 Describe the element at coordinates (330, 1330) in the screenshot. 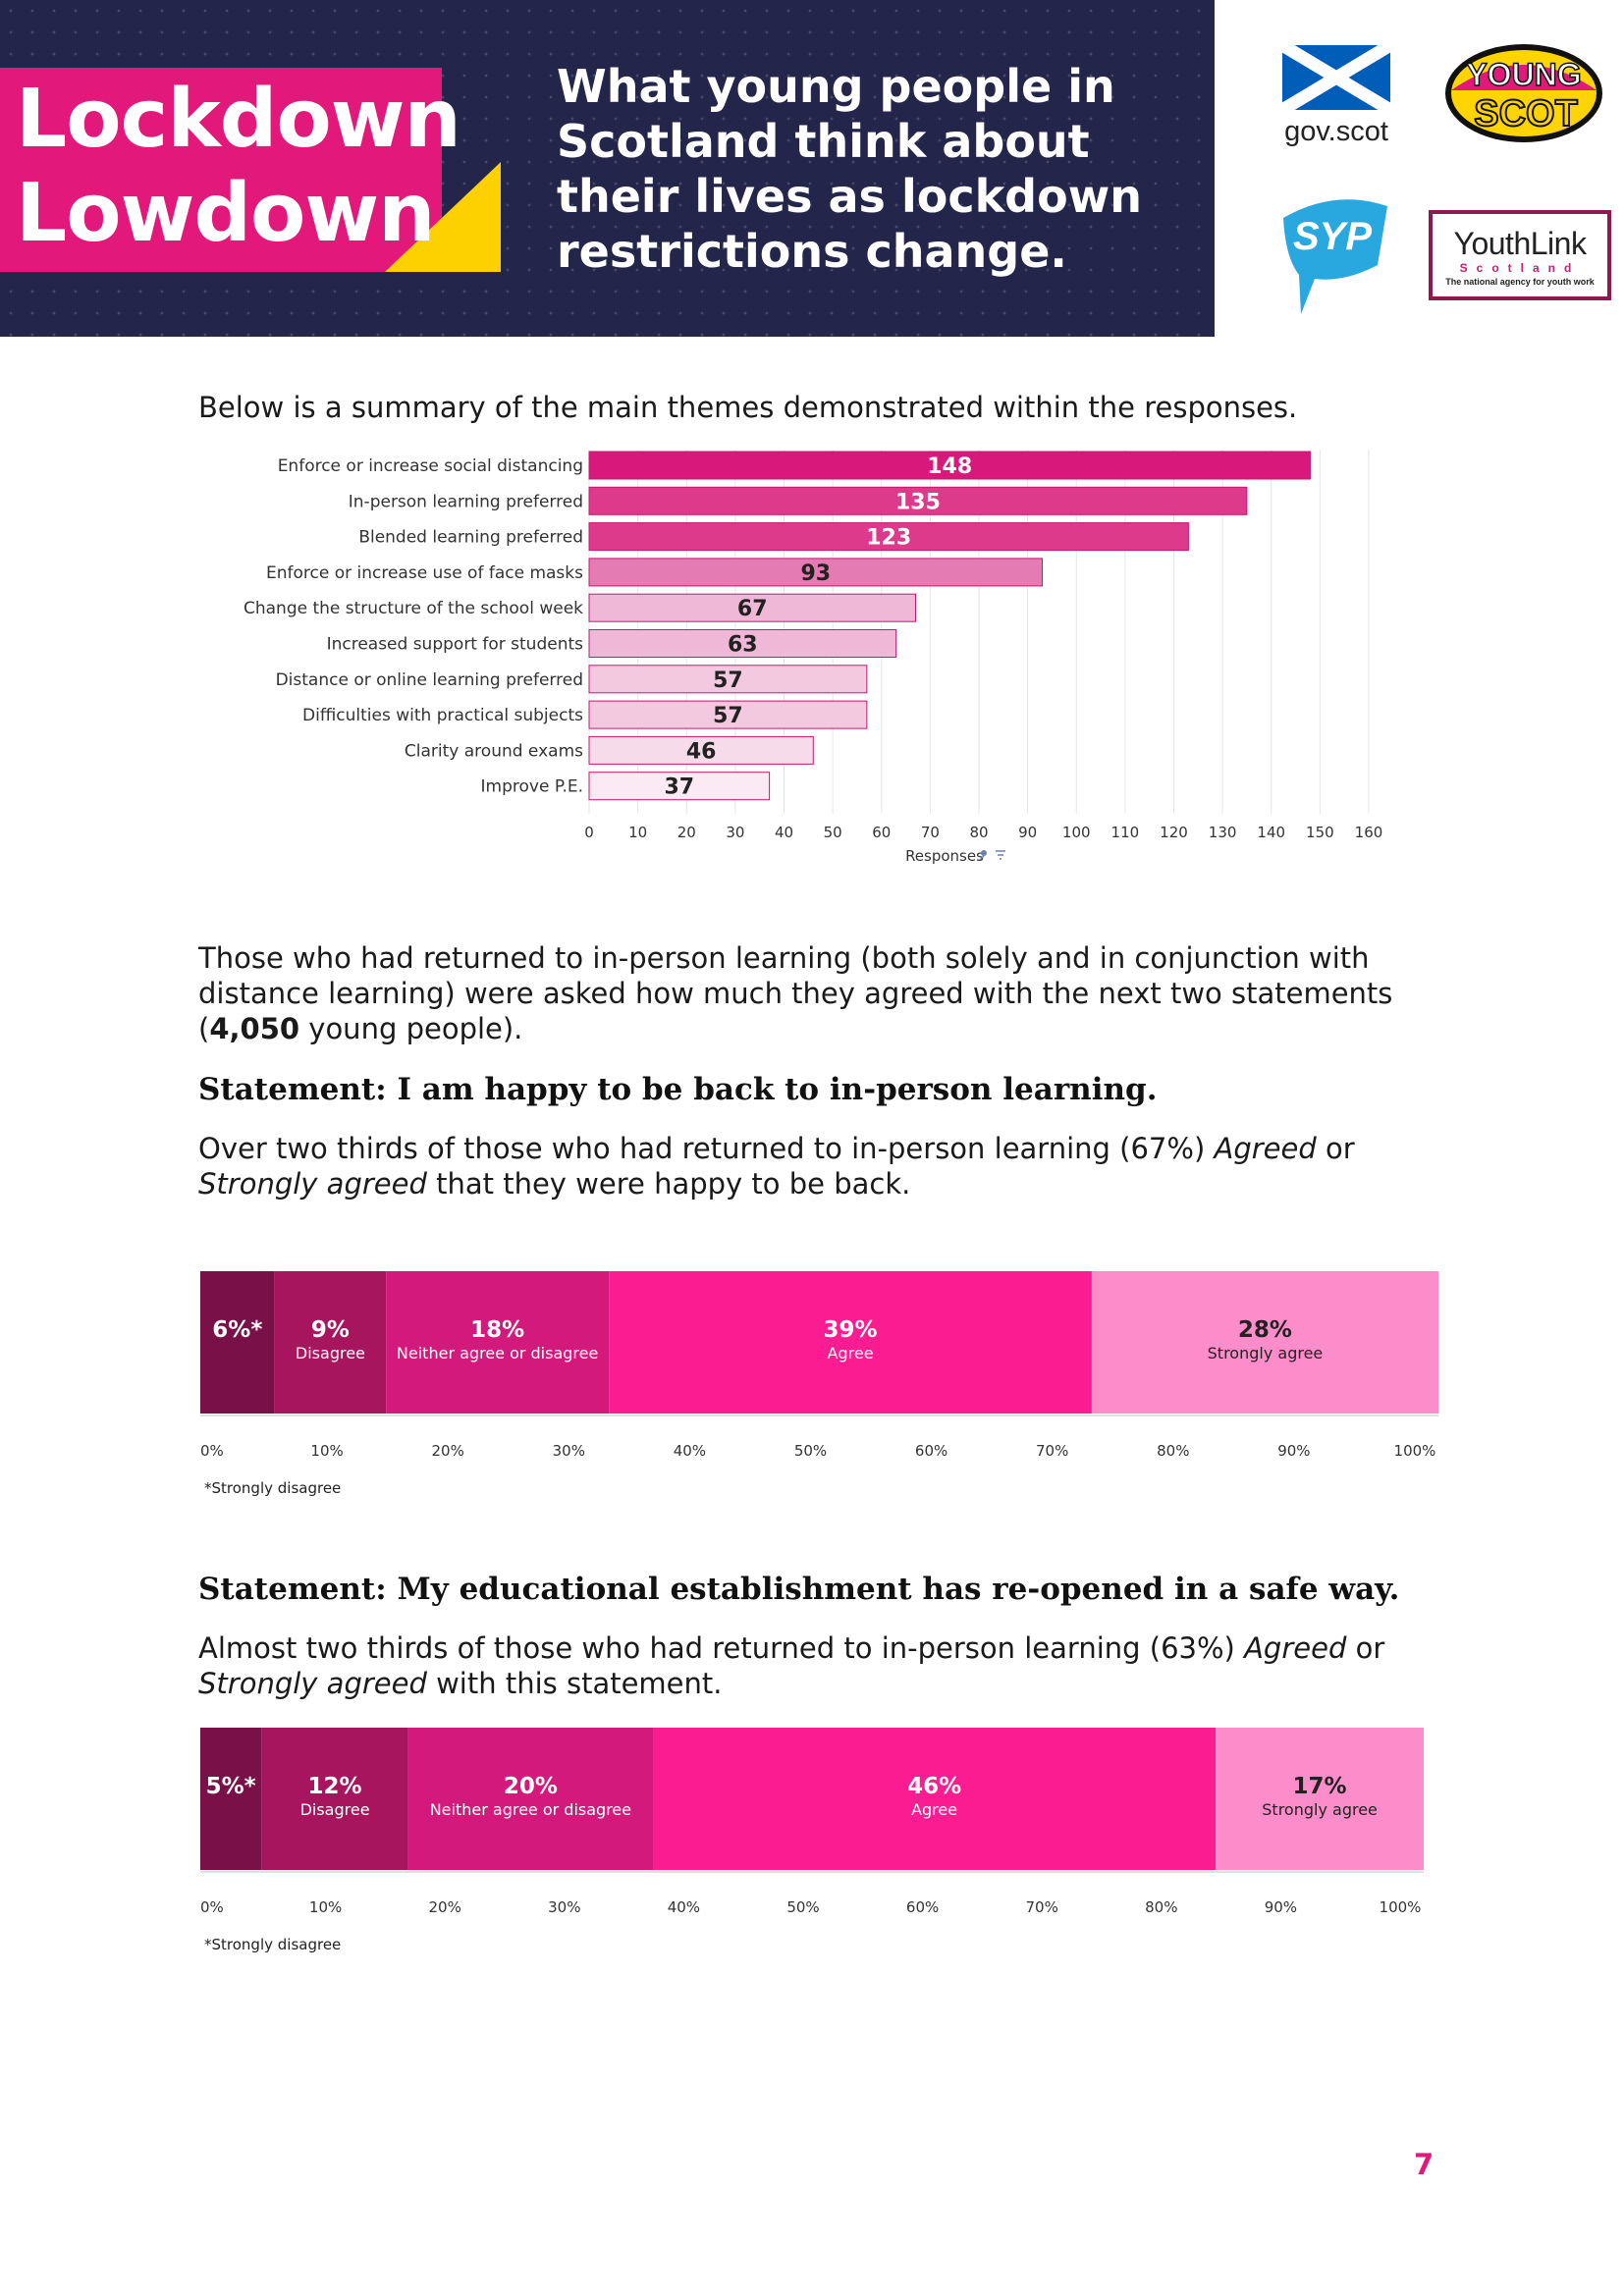

I see `segment-value-label: 9%` at that location.